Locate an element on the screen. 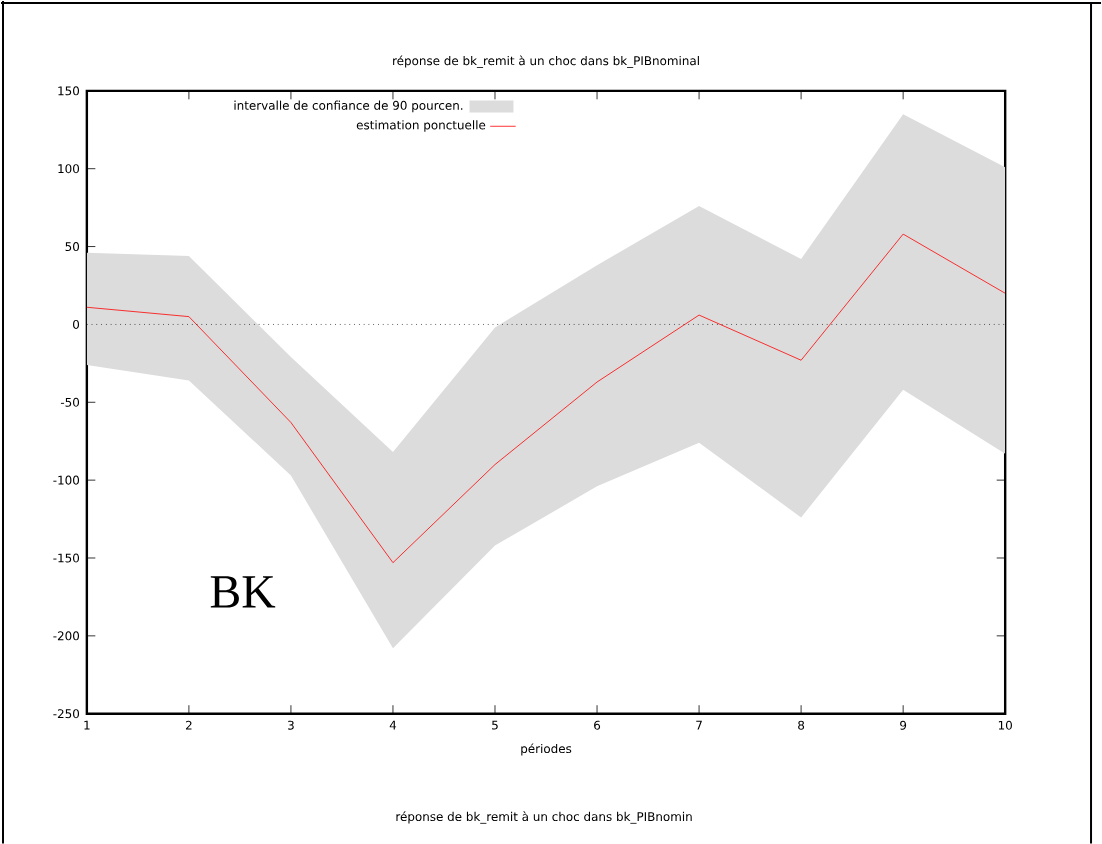 The height and width of the screenshot is (844, 1102). annotation: BK is located at coordinates (243, 592).